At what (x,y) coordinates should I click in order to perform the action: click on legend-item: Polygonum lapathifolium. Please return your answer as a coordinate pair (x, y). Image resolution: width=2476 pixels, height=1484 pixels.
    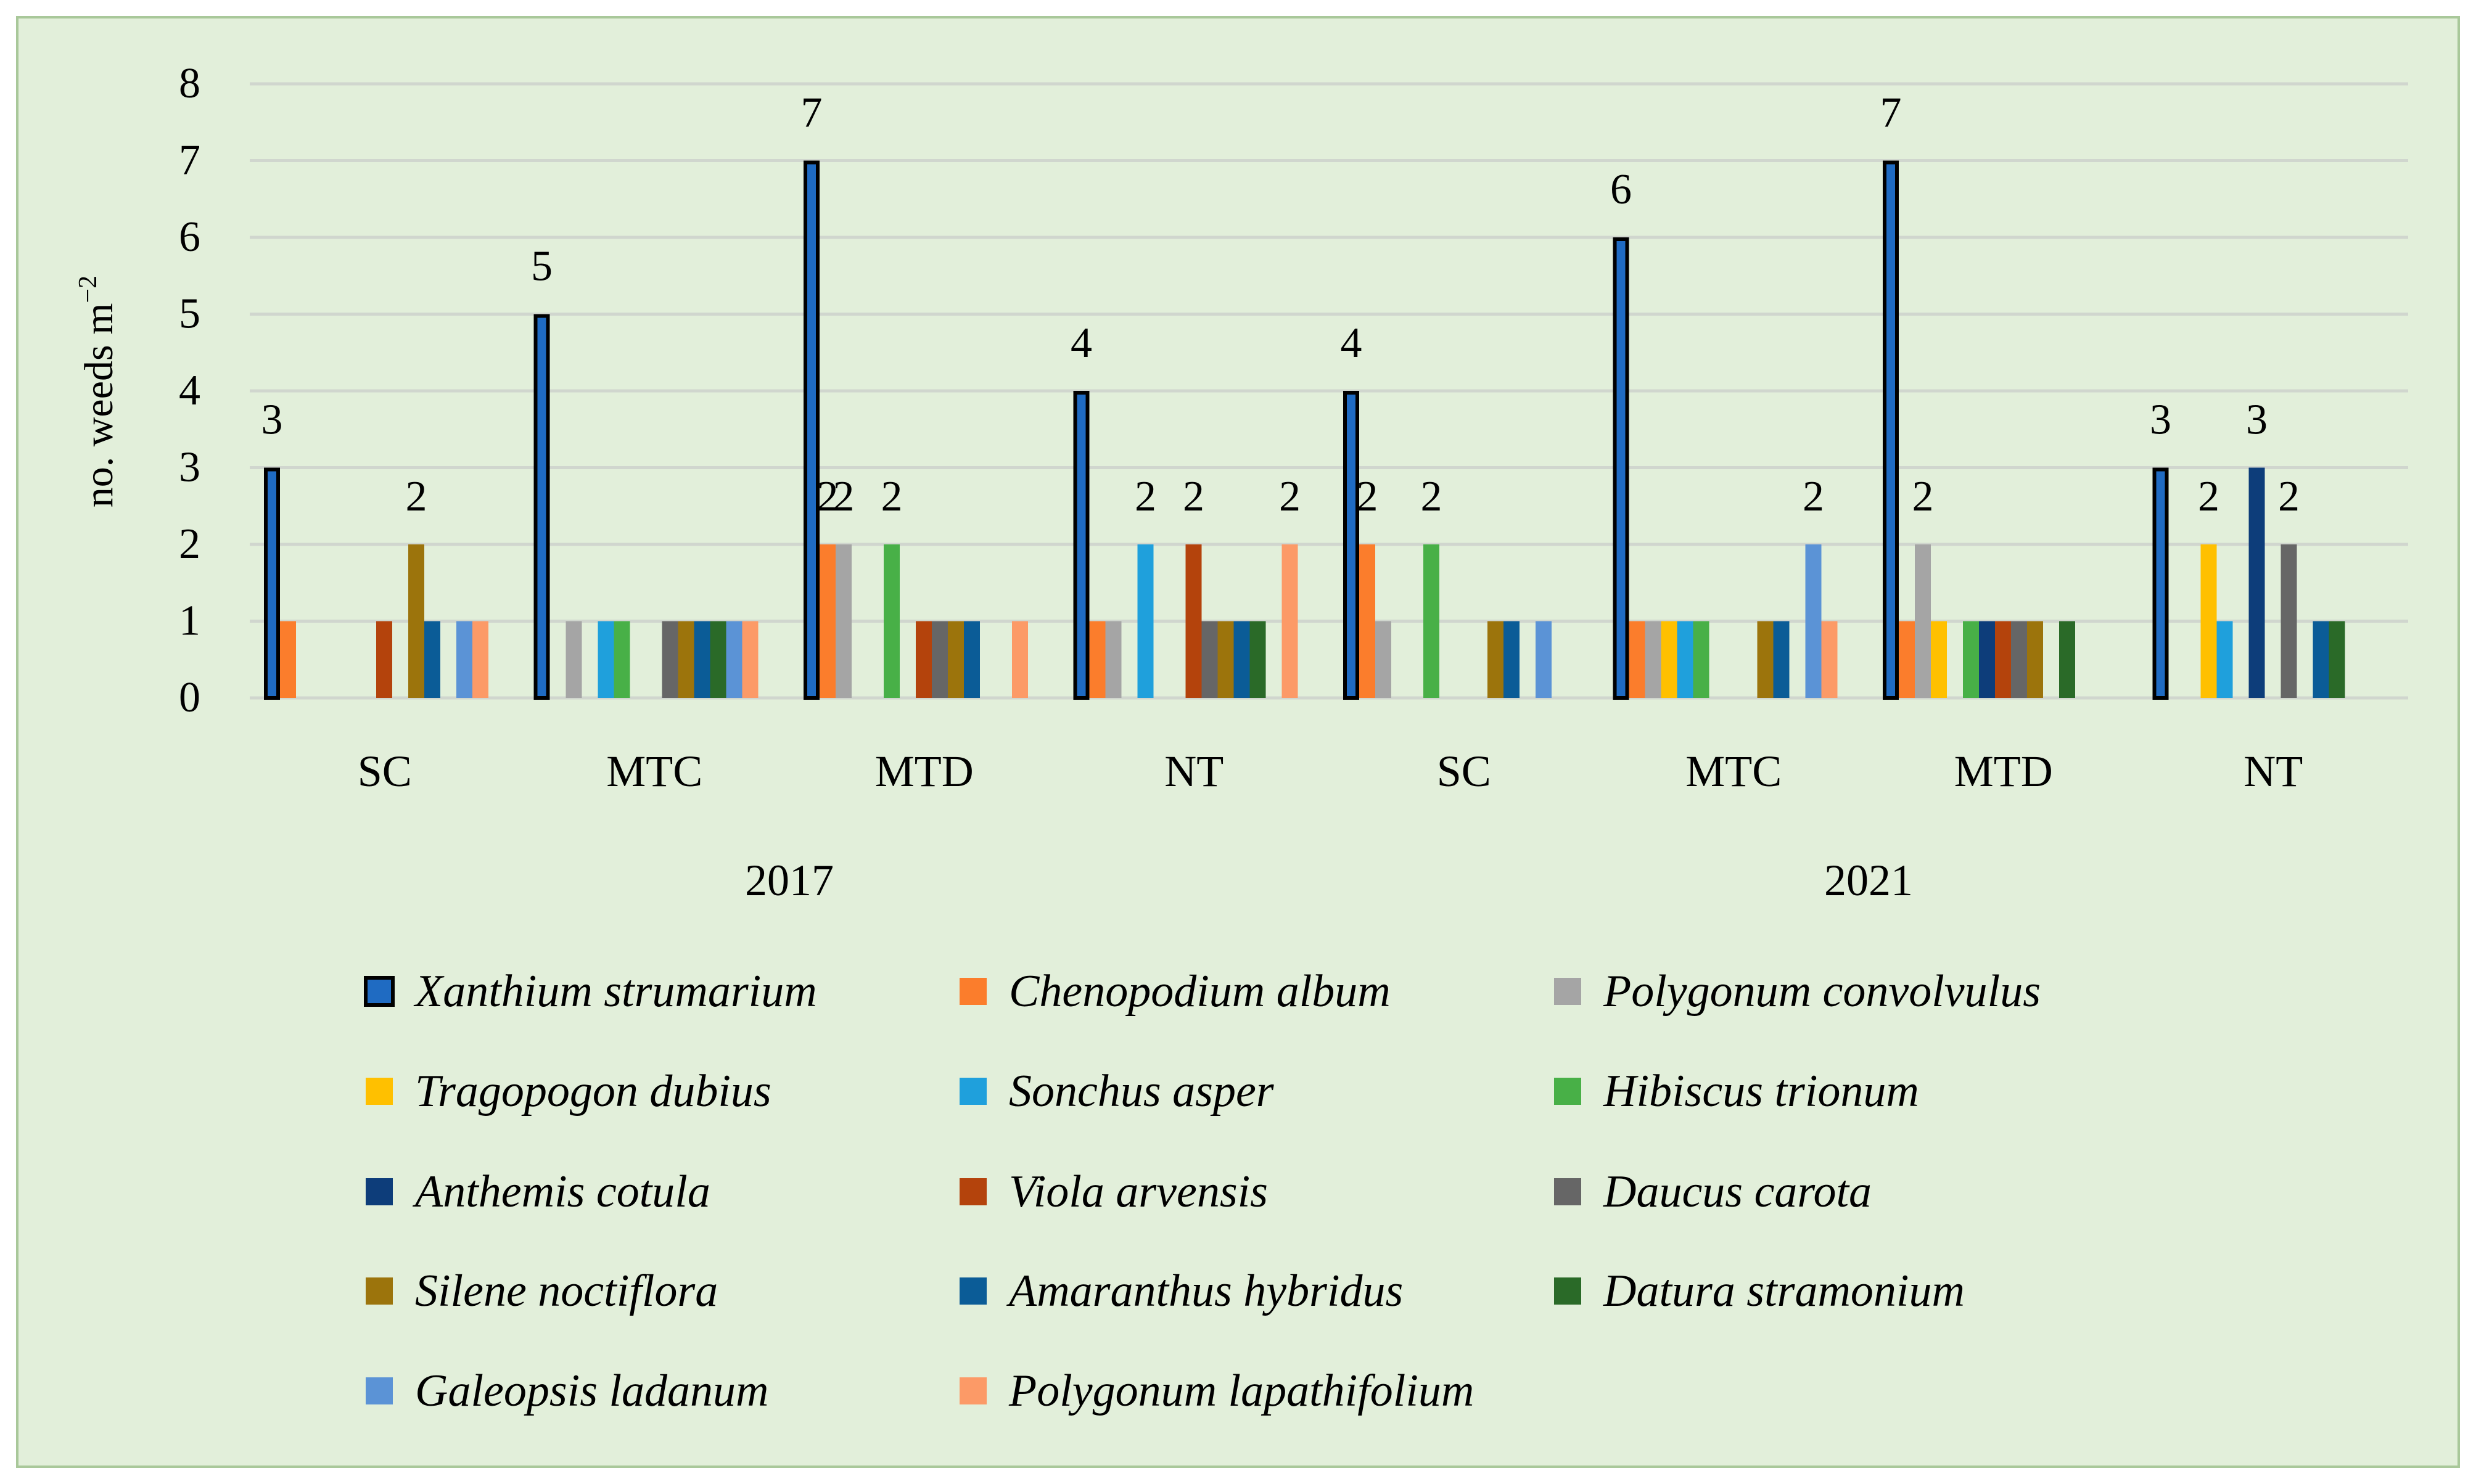
    Looking at the image, I should click on (1217, 1391).